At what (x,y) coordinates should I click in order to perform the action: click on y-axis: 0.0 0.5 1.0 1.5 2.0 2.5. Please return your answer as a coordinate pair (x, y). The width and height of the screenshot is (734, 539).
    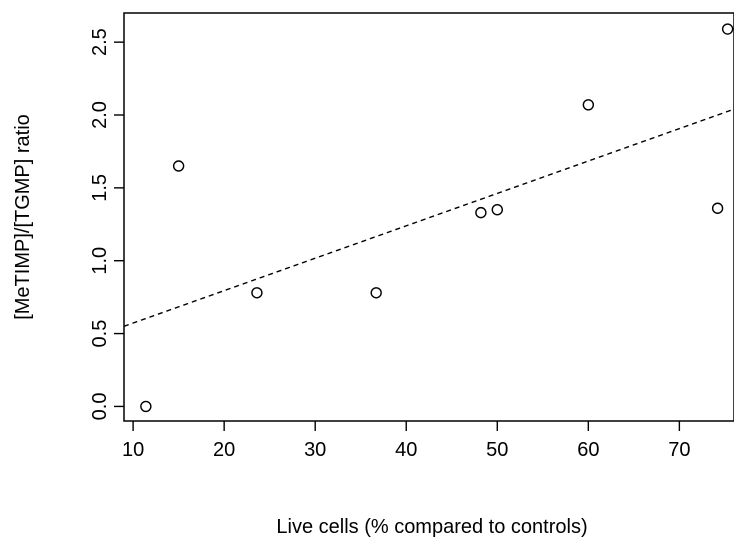
    Looking at the image, I should click on (106, 224).